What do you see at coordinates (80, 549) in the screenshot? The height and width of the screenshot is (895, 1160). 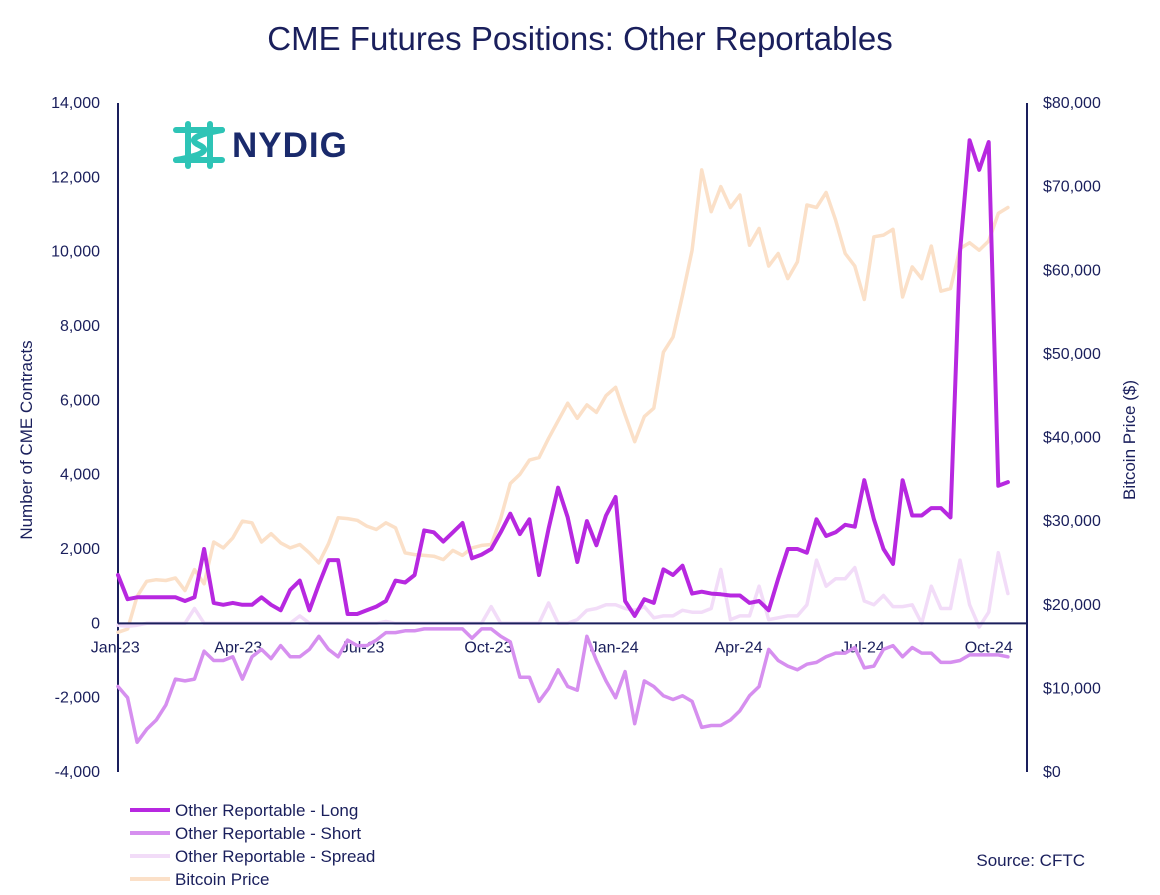 I see `left-tick-label: 2,000` at bounding box center [80, 549].